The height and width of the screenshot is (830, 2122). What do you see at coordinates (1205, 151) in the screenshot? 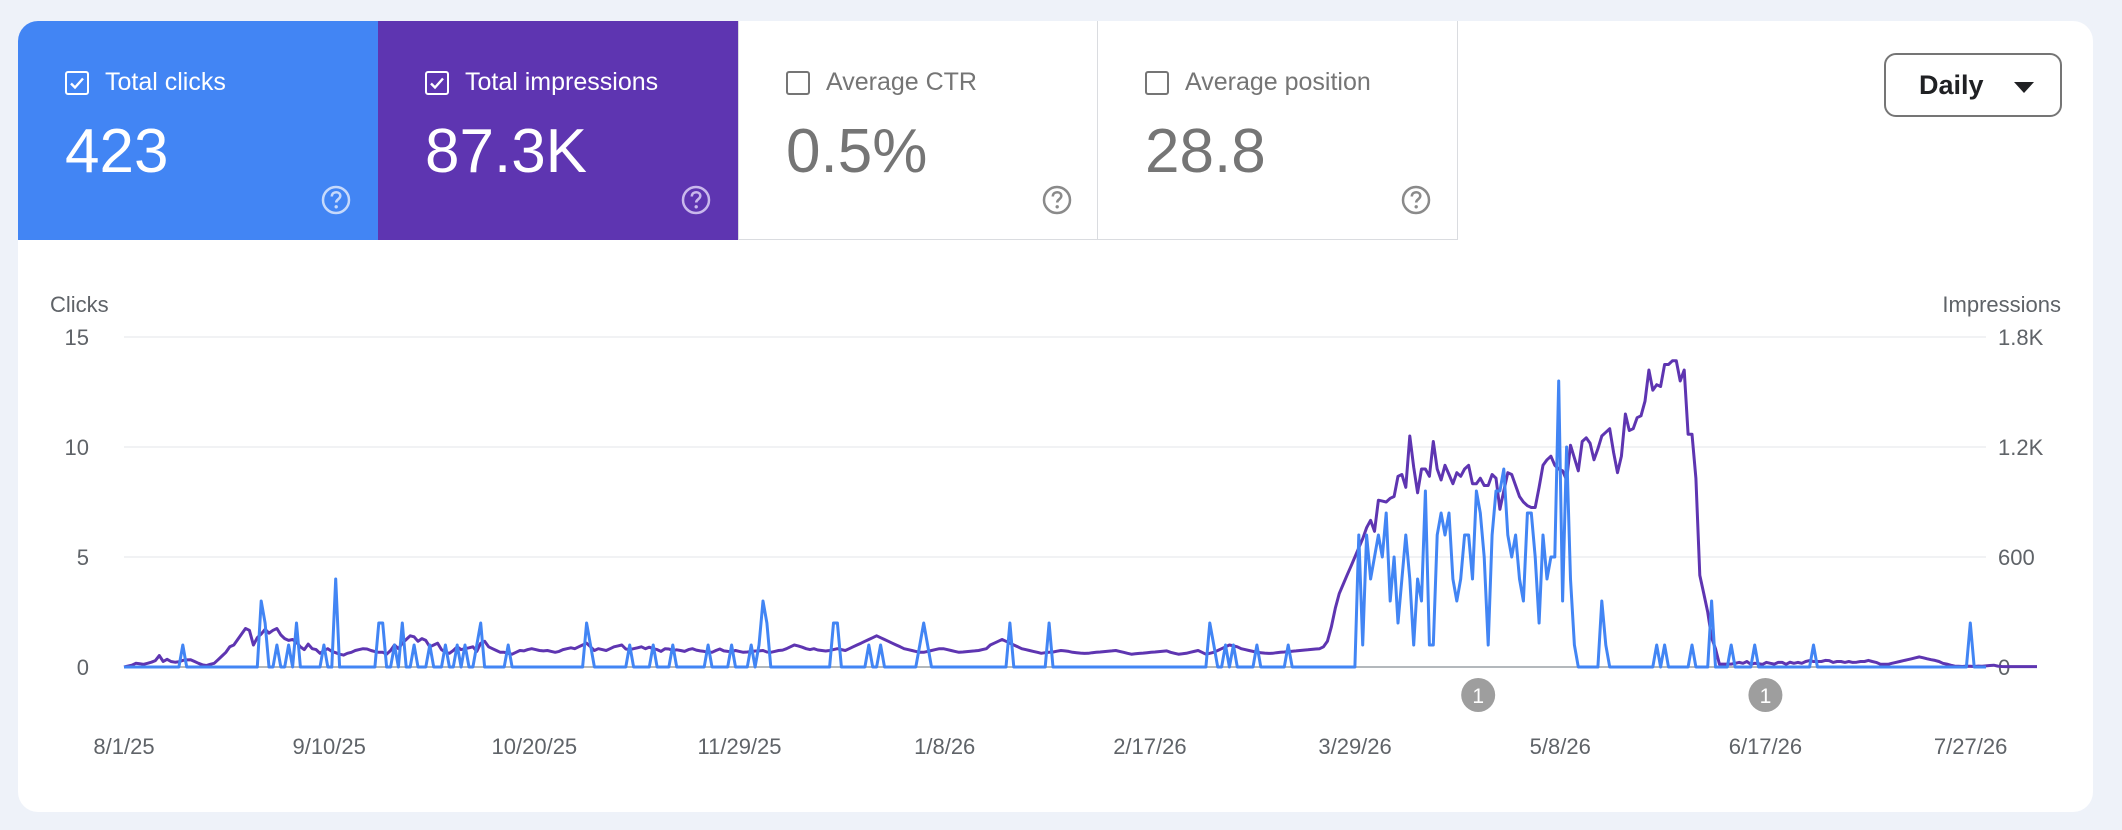
I see `tile-value: 28.8` at bounding box center [1205, 151].